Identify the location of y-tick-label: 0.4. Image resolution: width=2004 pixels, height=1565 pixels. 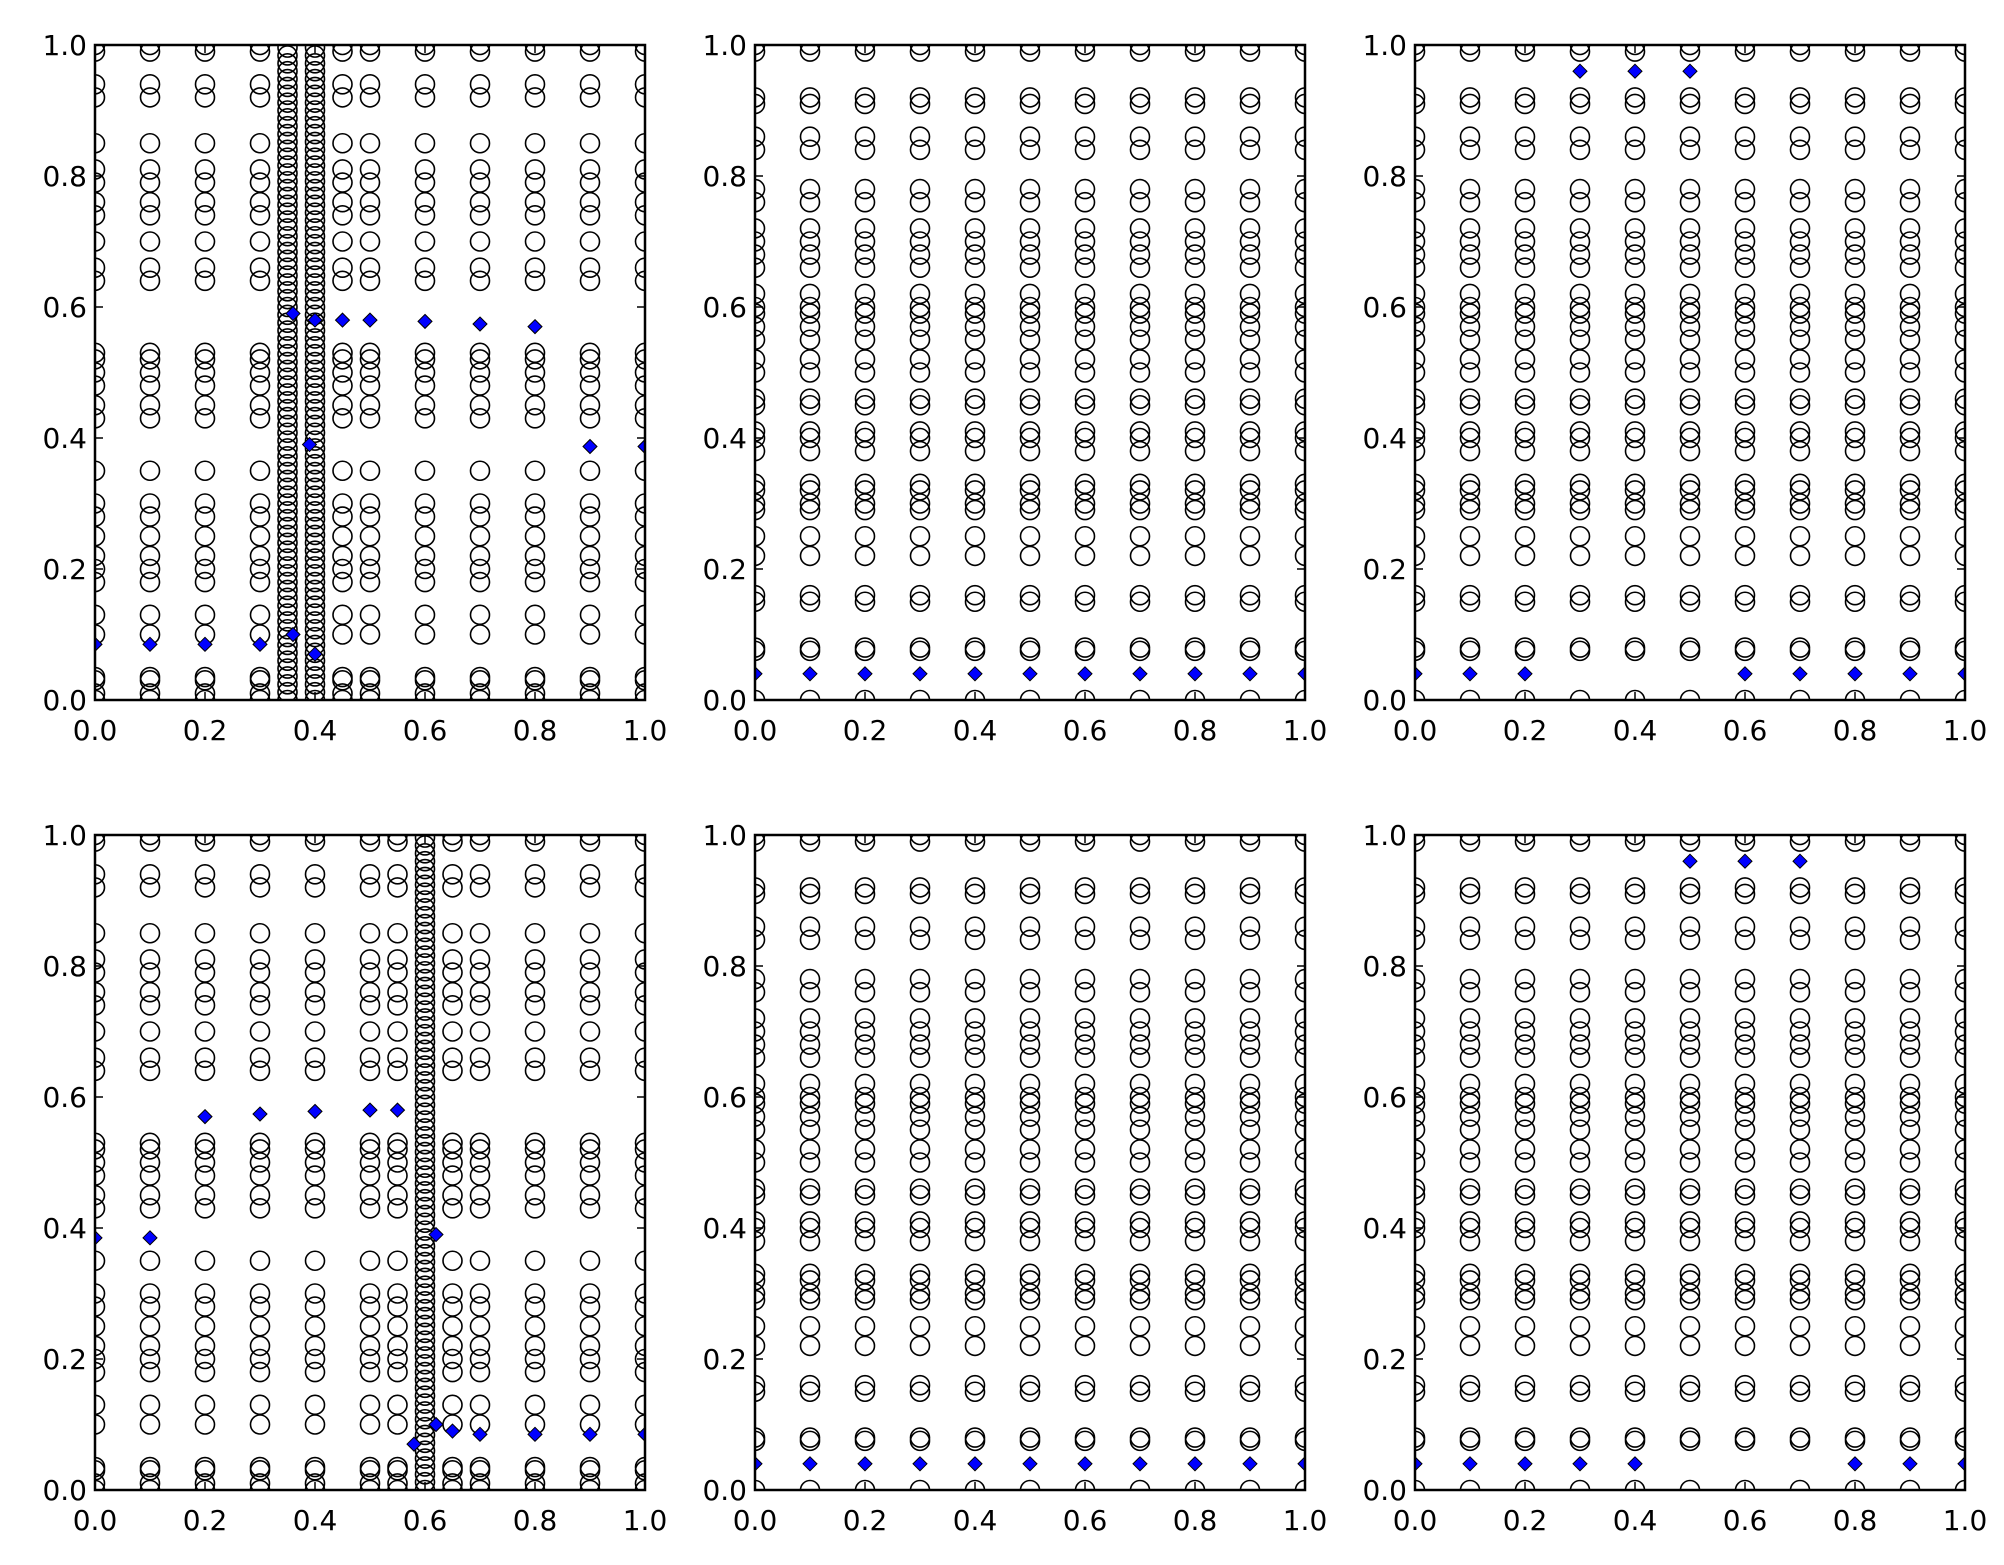
(724, 438).